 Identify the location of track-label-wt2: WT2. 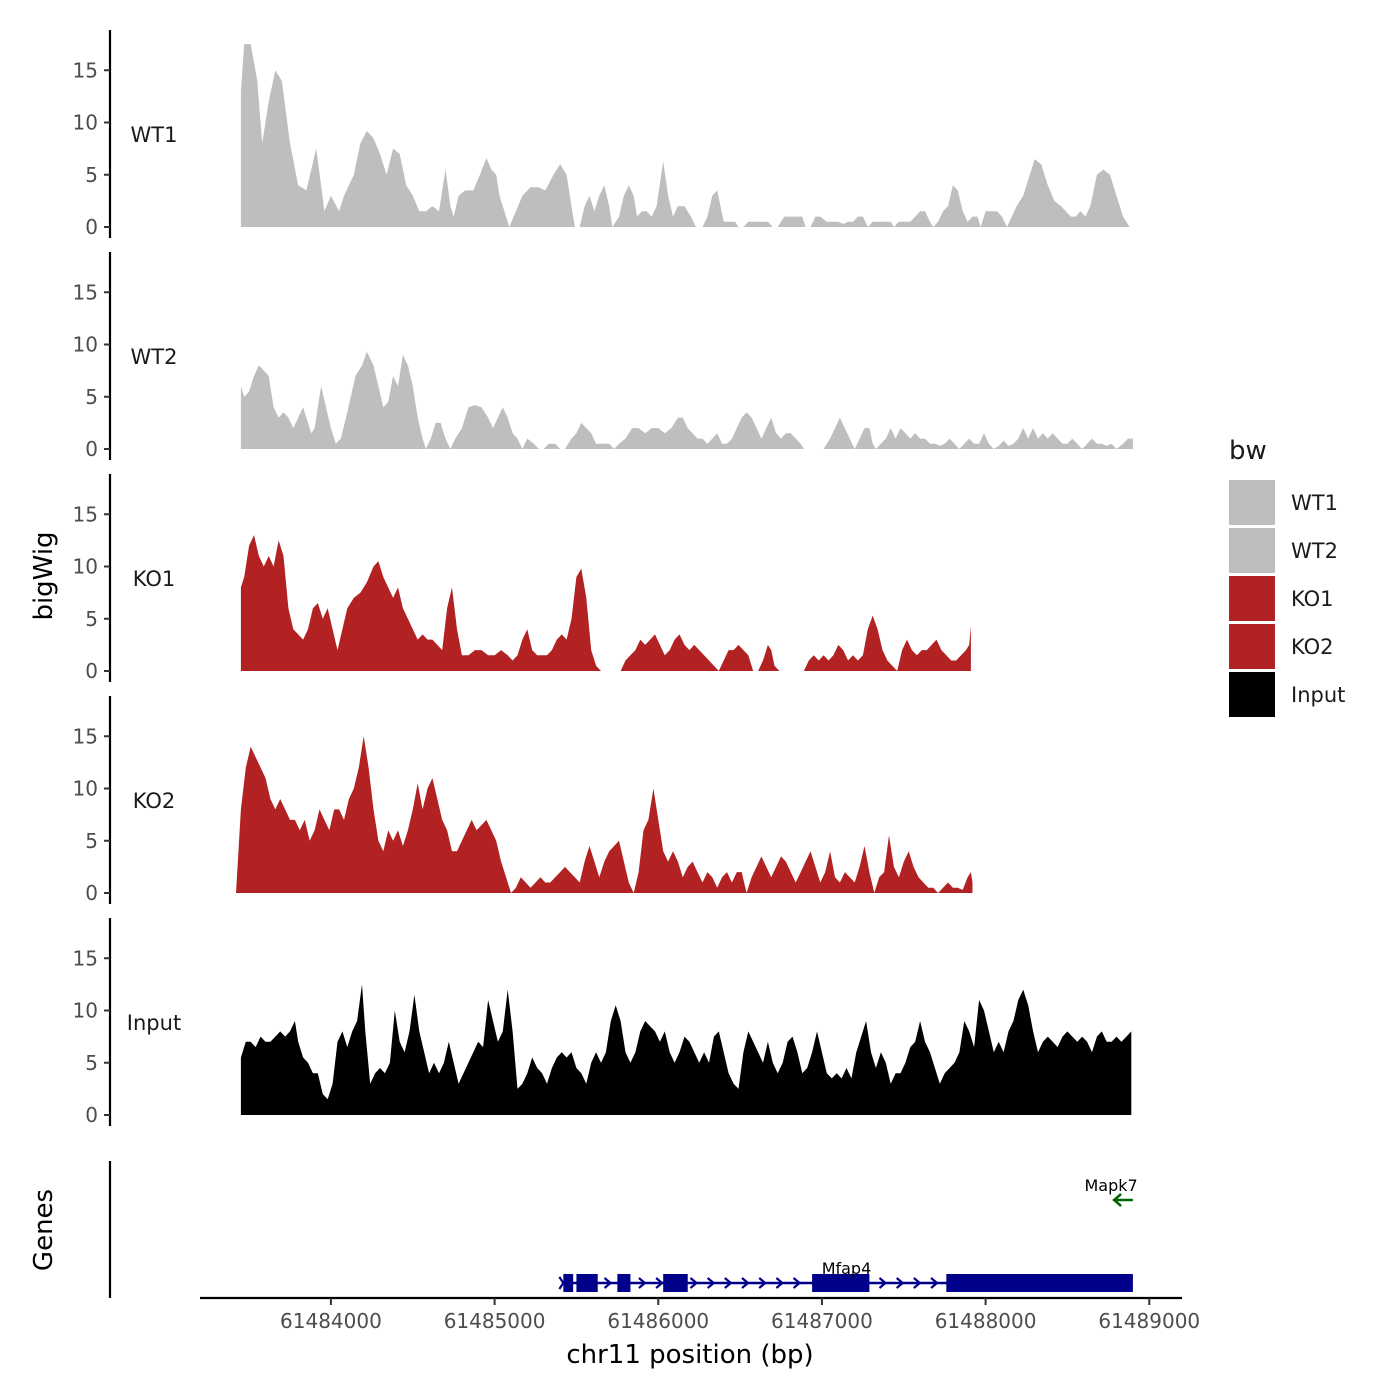
(154, 357).